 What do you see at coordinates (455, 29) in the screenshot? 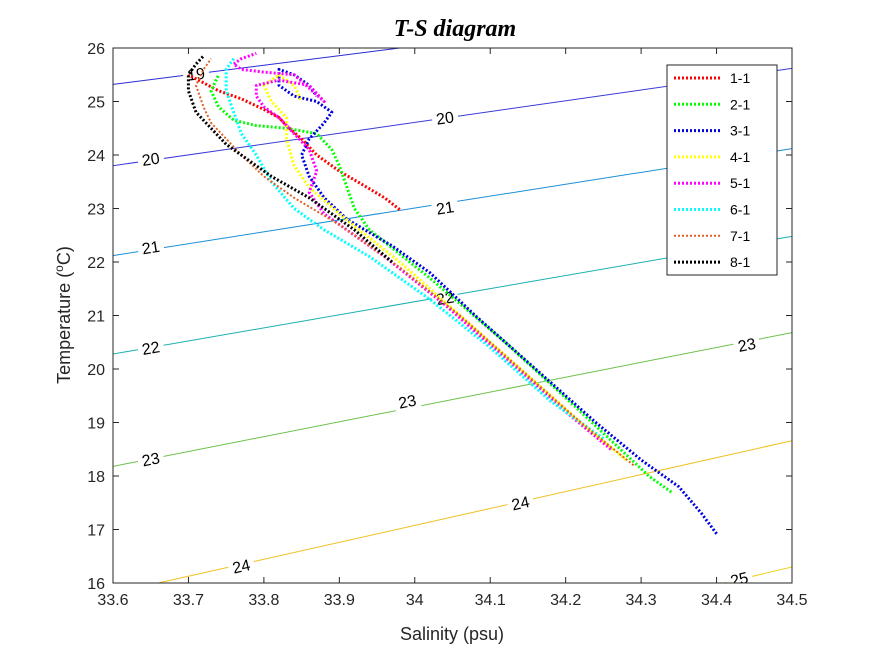
I see `chart-title: T-S diagram` at bounding box center [455, 29].